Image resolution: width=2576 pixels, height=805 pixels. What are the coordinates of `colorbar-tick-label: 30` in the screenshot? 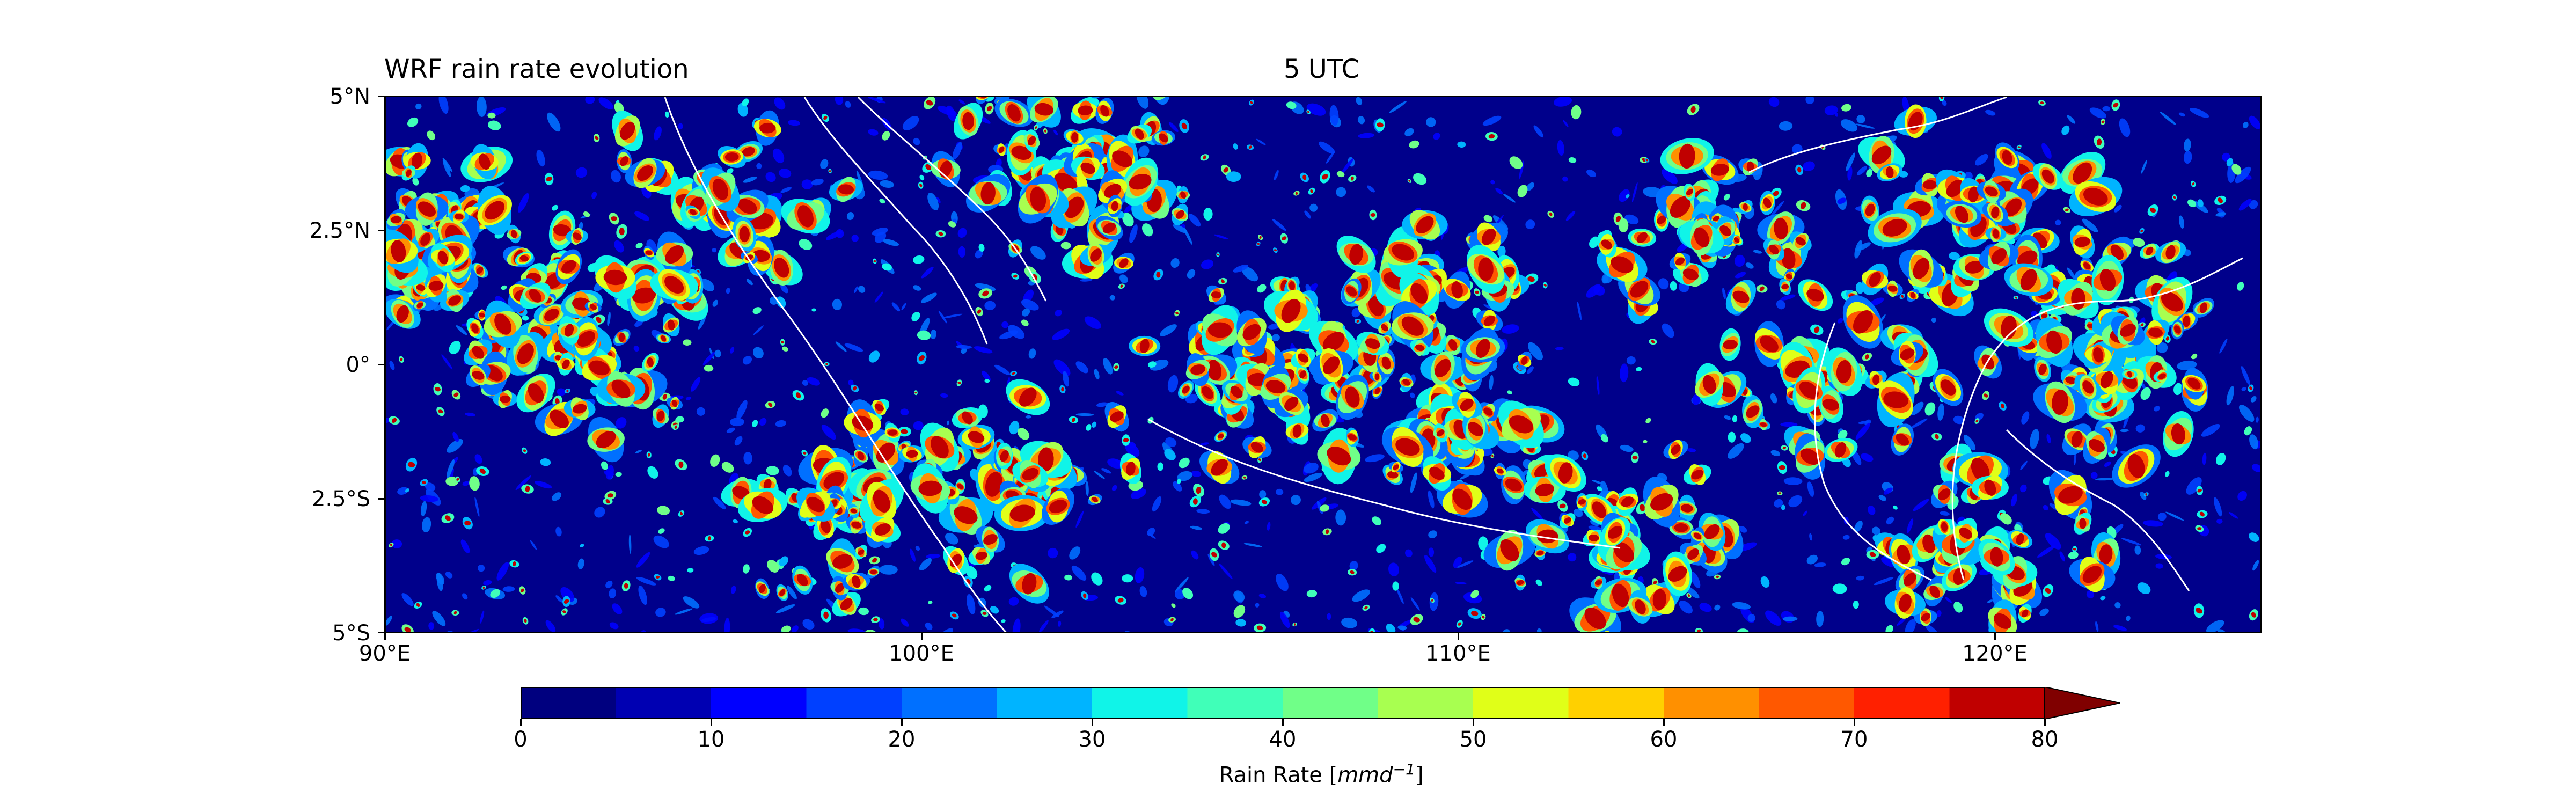 It's located at (1092, 739).